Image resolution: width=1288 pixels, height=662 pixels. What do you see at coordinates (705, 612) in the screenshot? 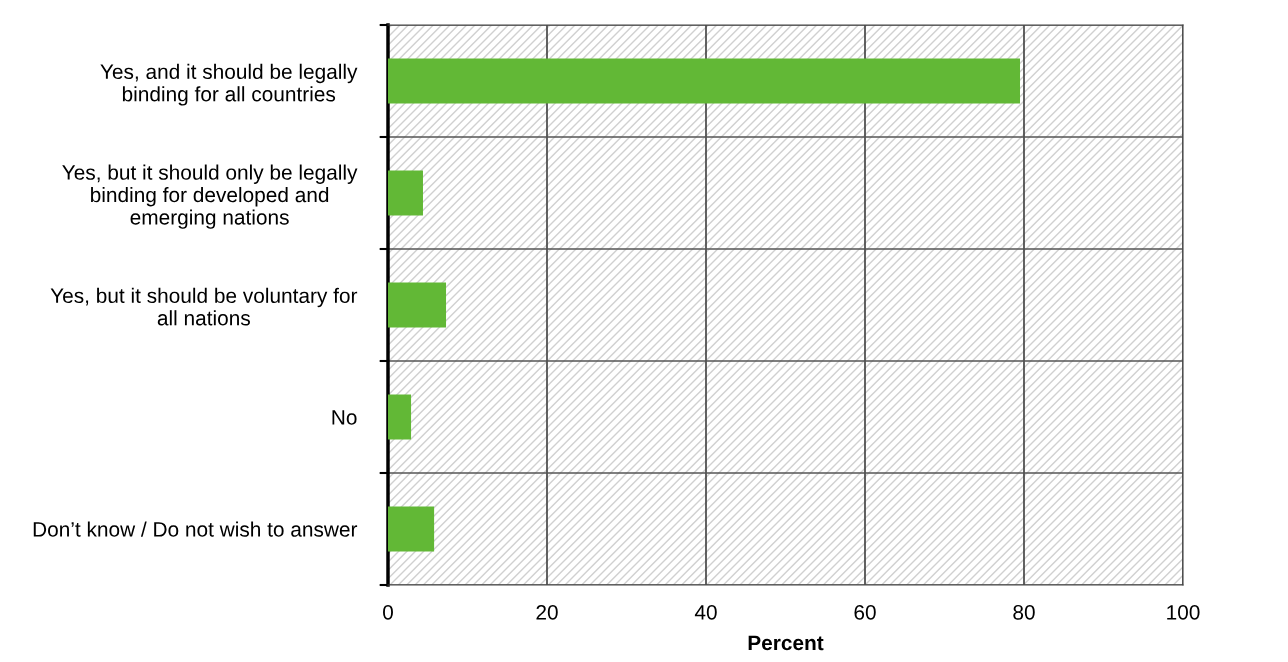
I see `x-tick-label: 40` at bounding box center [705, 612].